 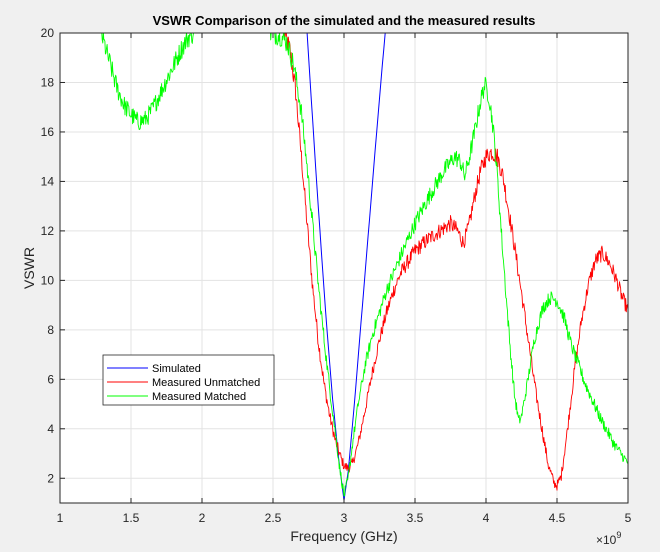 I want to click on y-tick-label: 4, so click(x=50, y=429).